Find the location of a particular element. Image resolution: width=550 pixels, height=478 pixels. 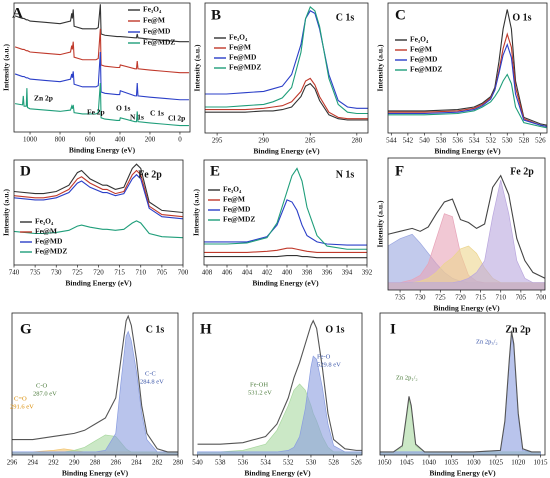

annotation: N 1s is located at coordinates (137, 117).